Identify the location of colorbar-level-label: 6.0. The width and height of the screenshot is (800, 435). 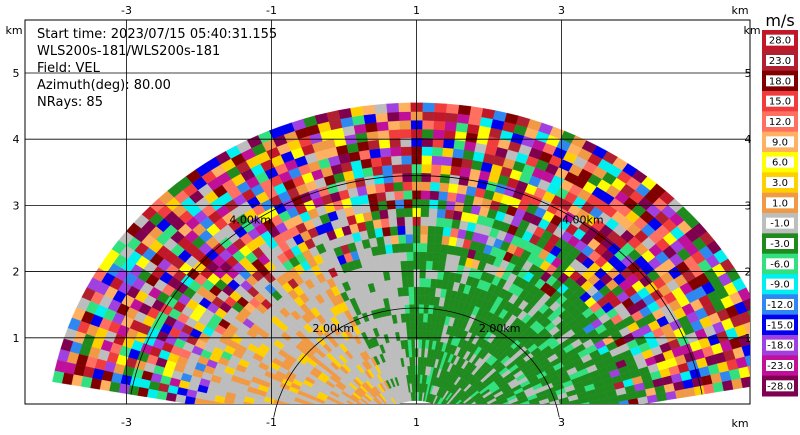
(780, 163).